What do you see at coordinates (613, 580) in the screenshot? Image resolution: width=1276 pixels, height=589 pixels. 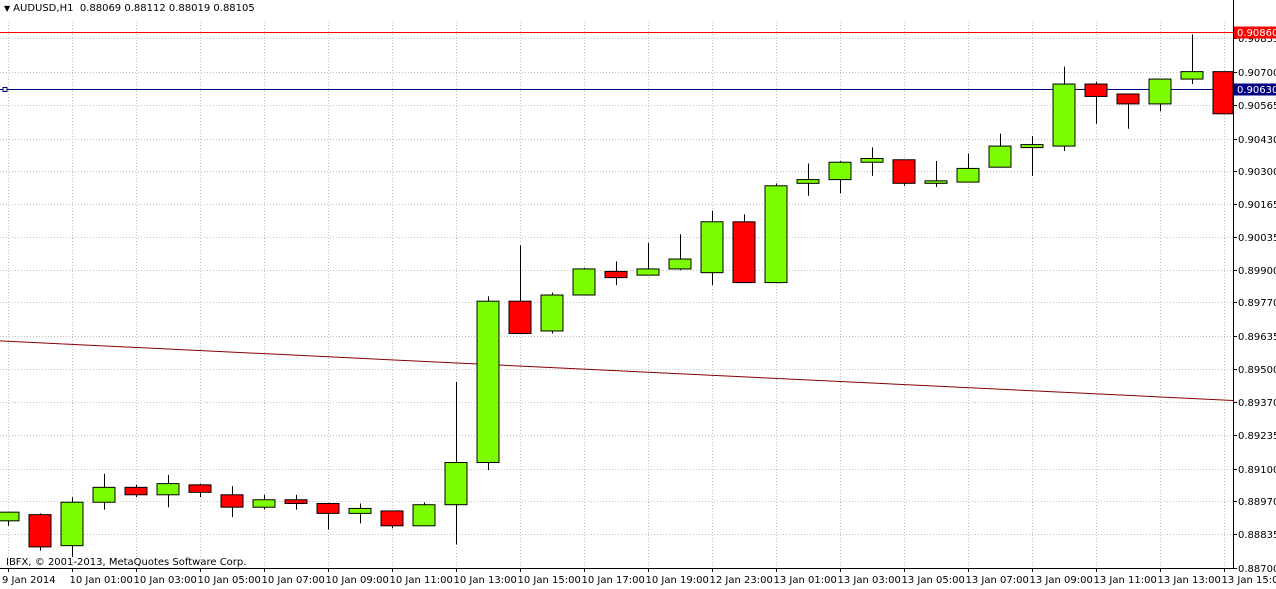 I see `time-tick-label: 10 Jan 17:00` at bounding box center [613, 580].